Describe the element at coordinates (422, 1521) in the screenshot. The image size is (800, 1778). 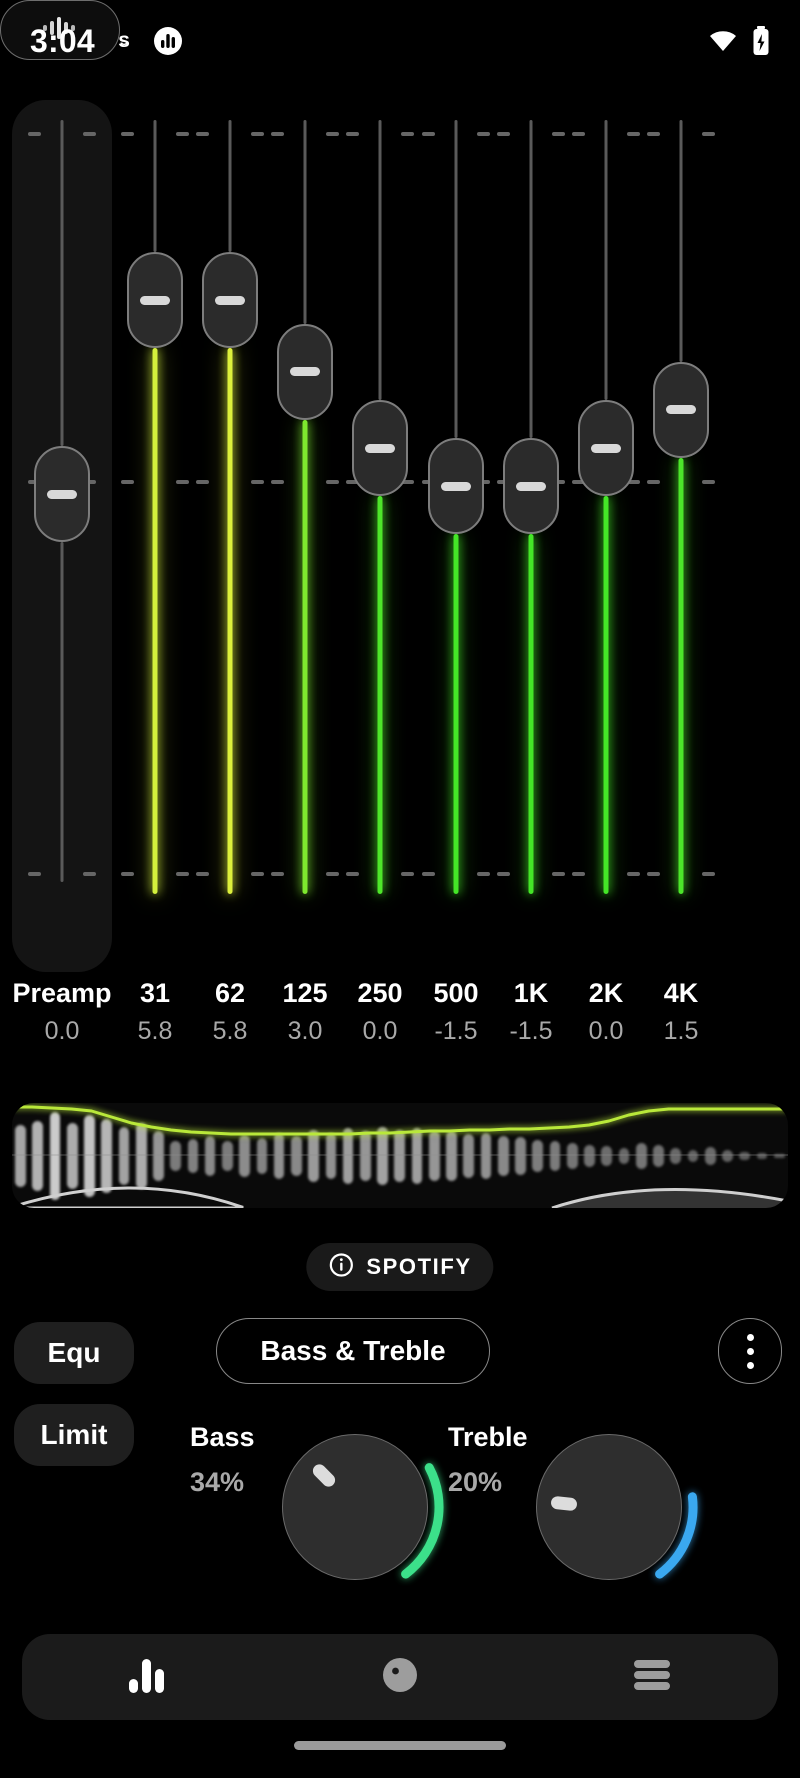
I see `bass-knob-arc` at that location.